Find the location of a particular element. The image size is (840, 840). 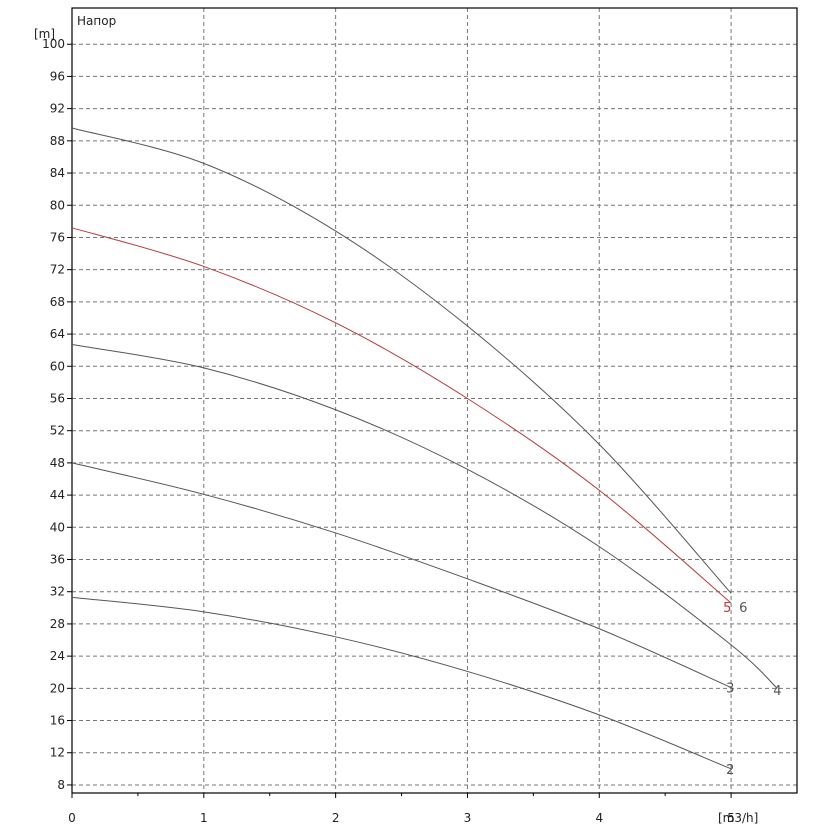

y-tick-label: 68 is located at coordinates (57, 302).